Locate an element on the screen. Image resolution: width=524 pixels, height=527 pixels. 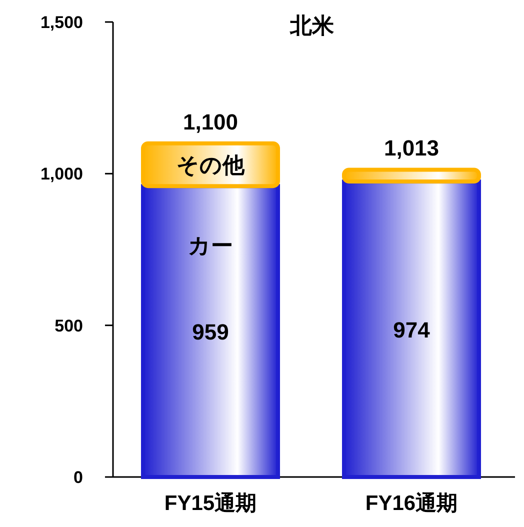
x-tick-label: FY16通期 is located at coordinates (411, 503).